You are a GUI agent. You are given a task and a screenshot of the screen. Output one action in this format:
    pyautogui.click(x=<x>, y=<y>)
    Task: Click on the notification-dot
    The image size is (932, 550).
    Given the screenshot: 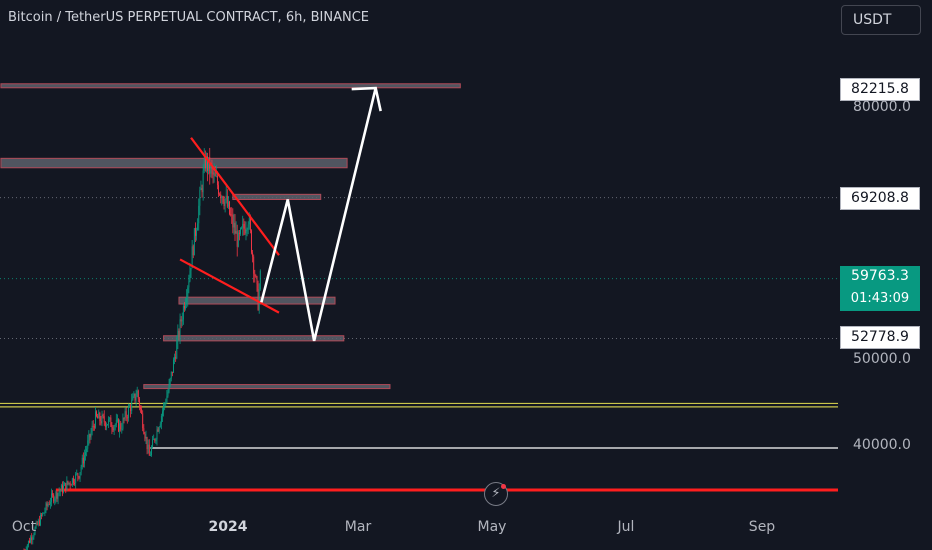 What is the action you would take?
    pyautogui.click(x=503, y=486)
    